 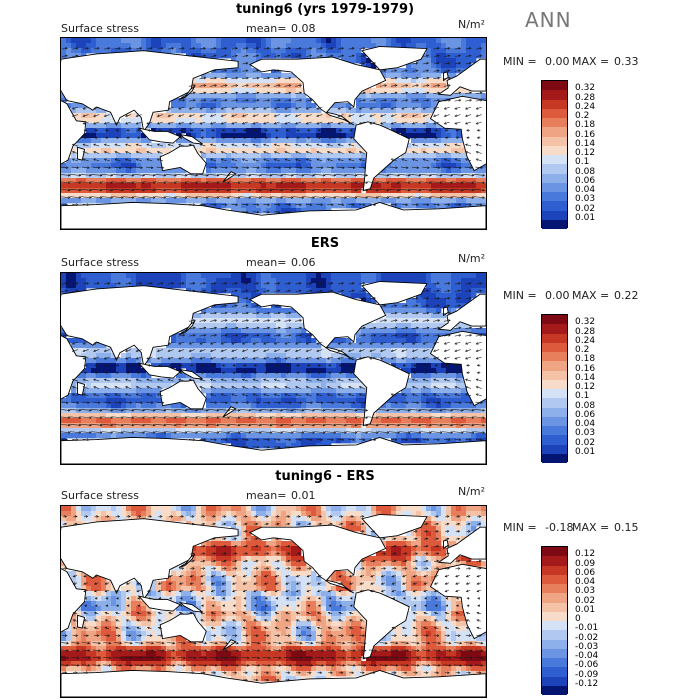 I want to click on colorbar-tick-label: 0.24, so click(x=585, y=340).